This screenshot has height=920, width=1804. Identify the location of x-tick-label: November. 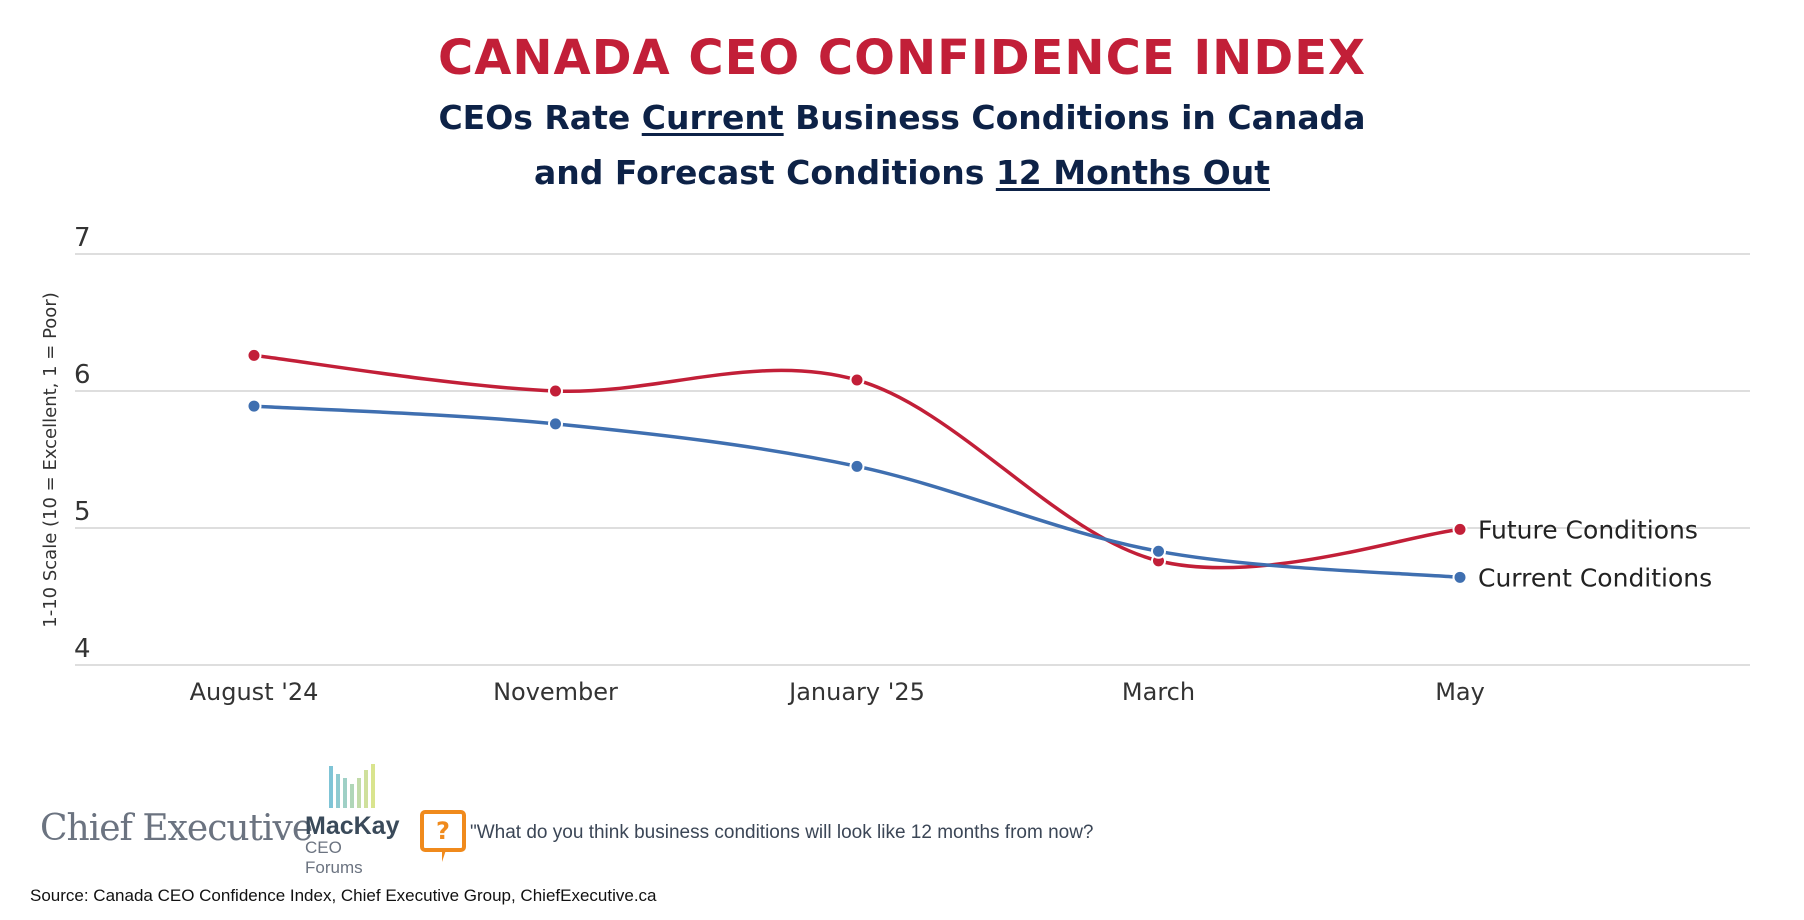
(555, 692).